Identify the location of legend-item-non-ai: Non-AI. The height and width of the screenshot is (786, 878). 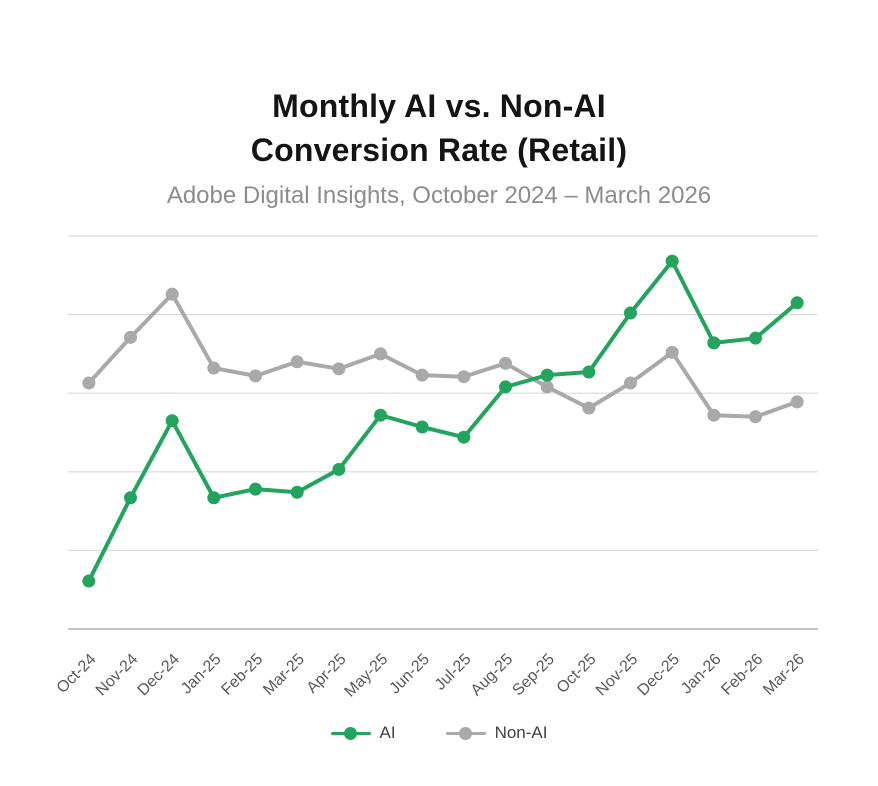
(496, 733).